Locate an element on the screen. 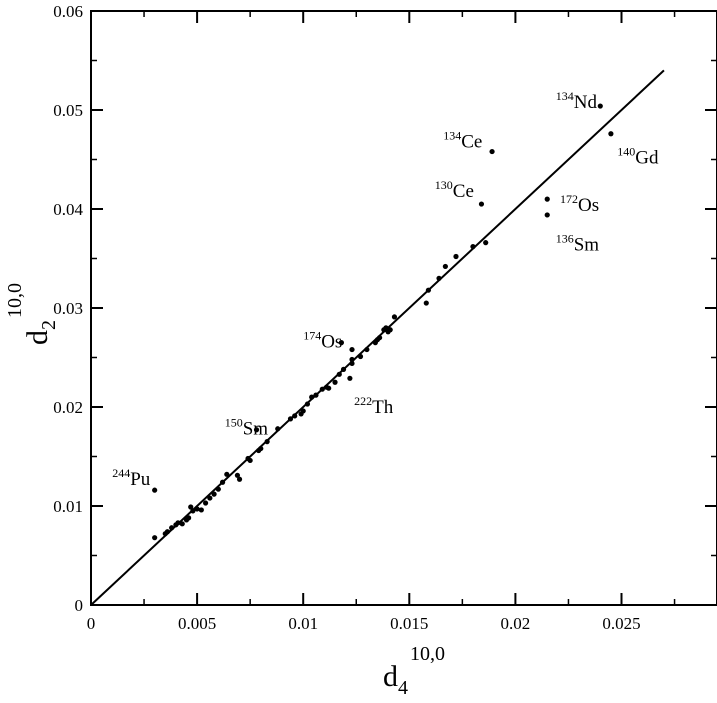 This screenshot has height=703, width=717. x-axis-label: d410,0 is located at coordinates (414, 671).